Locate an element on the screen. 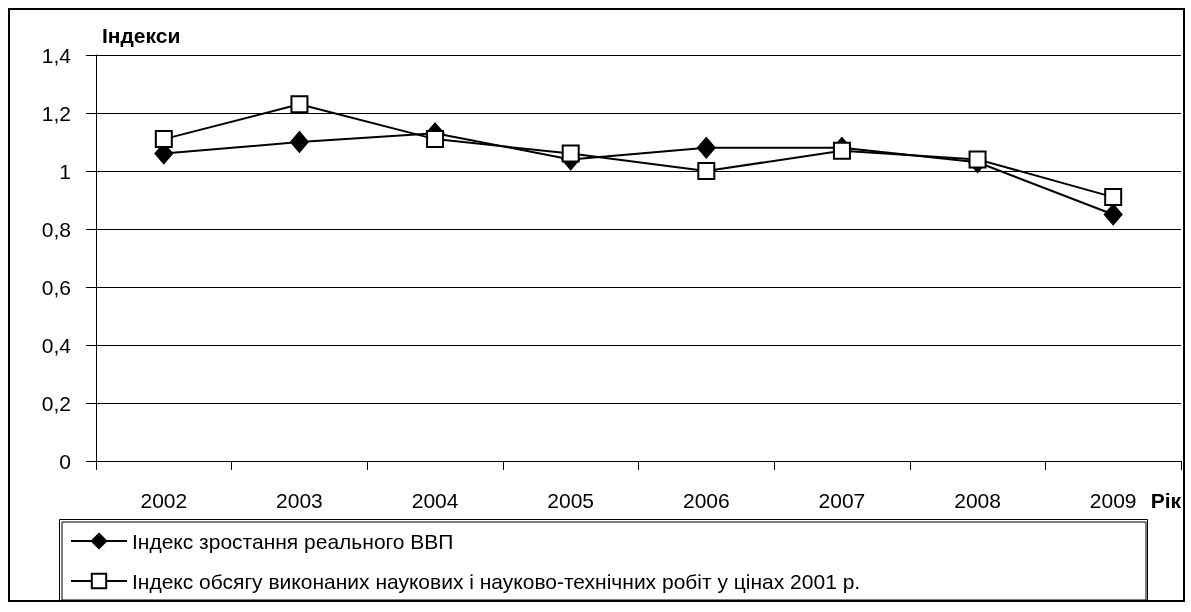  x-tick-label: 2009 is located at coordinates (1113, 500).